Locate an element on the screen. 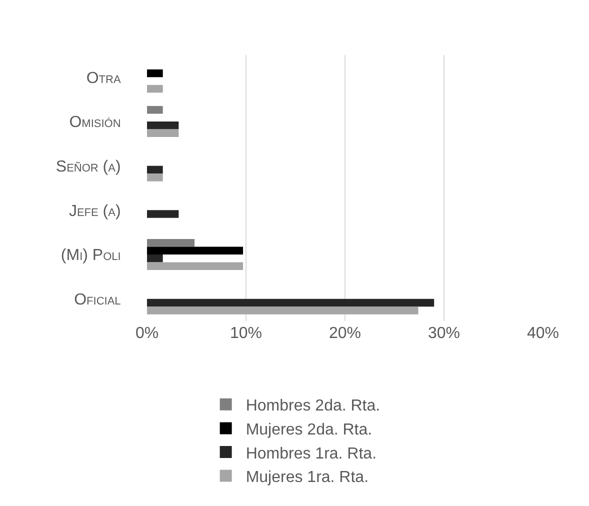 The image size is (589, 506). x-tick-label: 20% is located at coordinates (345, 333).